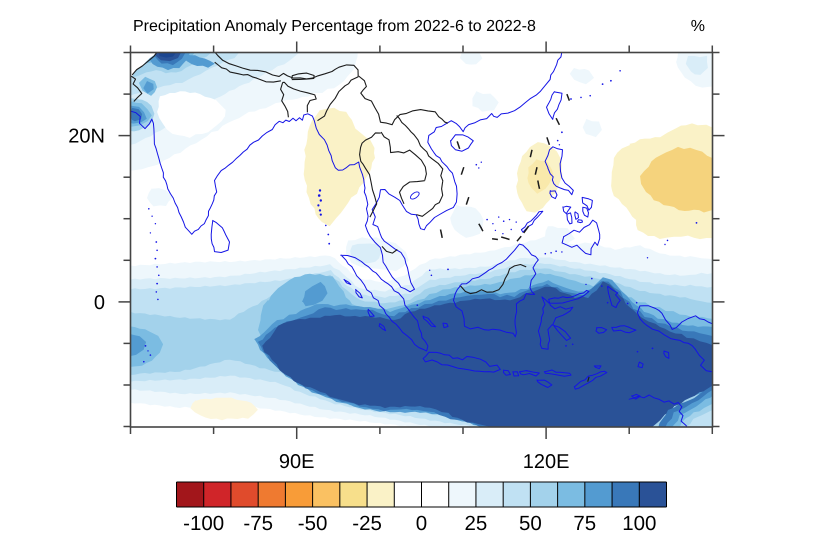 The image size is (828, 548). I want to click on svg-text: 50, so click(530, 523).